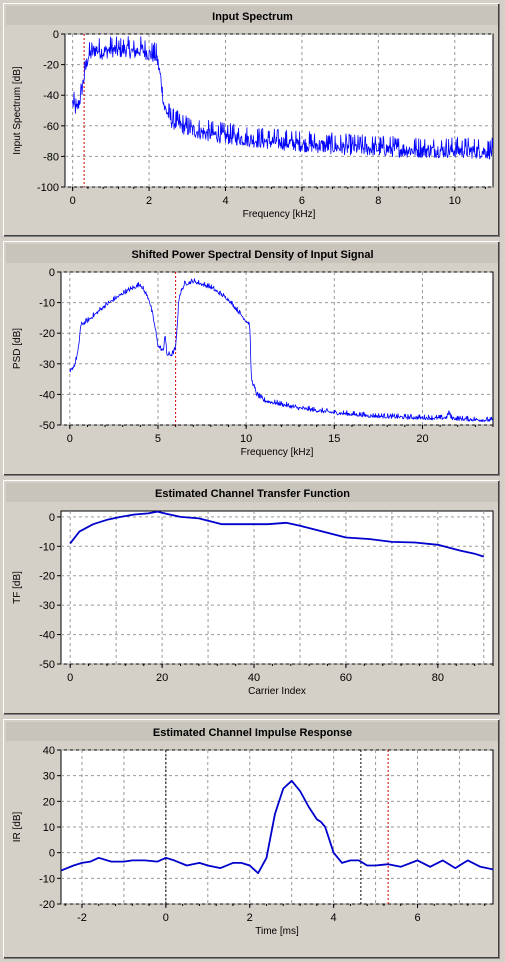 The width and height of the screenshot is (505, 962). What do you see at coordinates (334, 439) in the screenshot?
I see `x-tick-label: 15` at bounding box center [334, 439].